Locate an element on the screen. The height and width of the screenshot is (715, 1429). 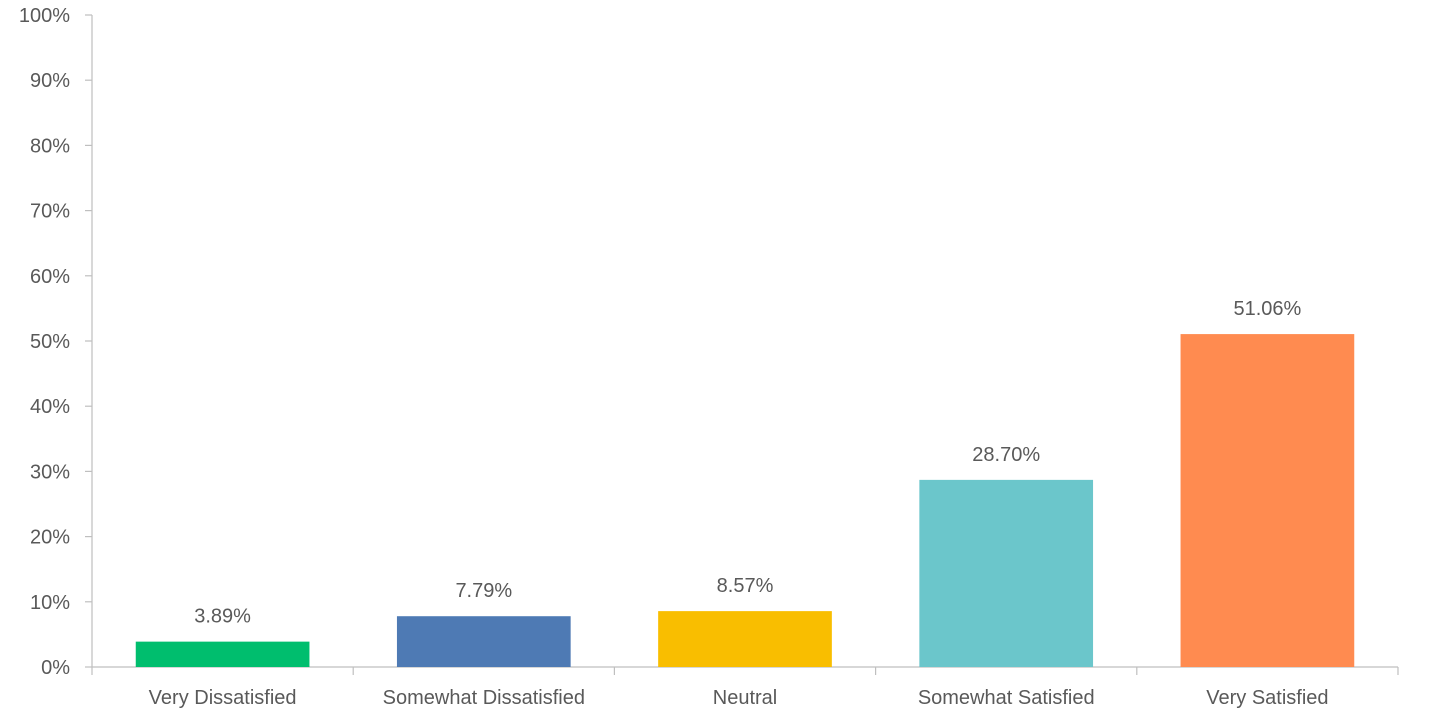
y-tick-label: 30% is located at coordinates (50, 472).